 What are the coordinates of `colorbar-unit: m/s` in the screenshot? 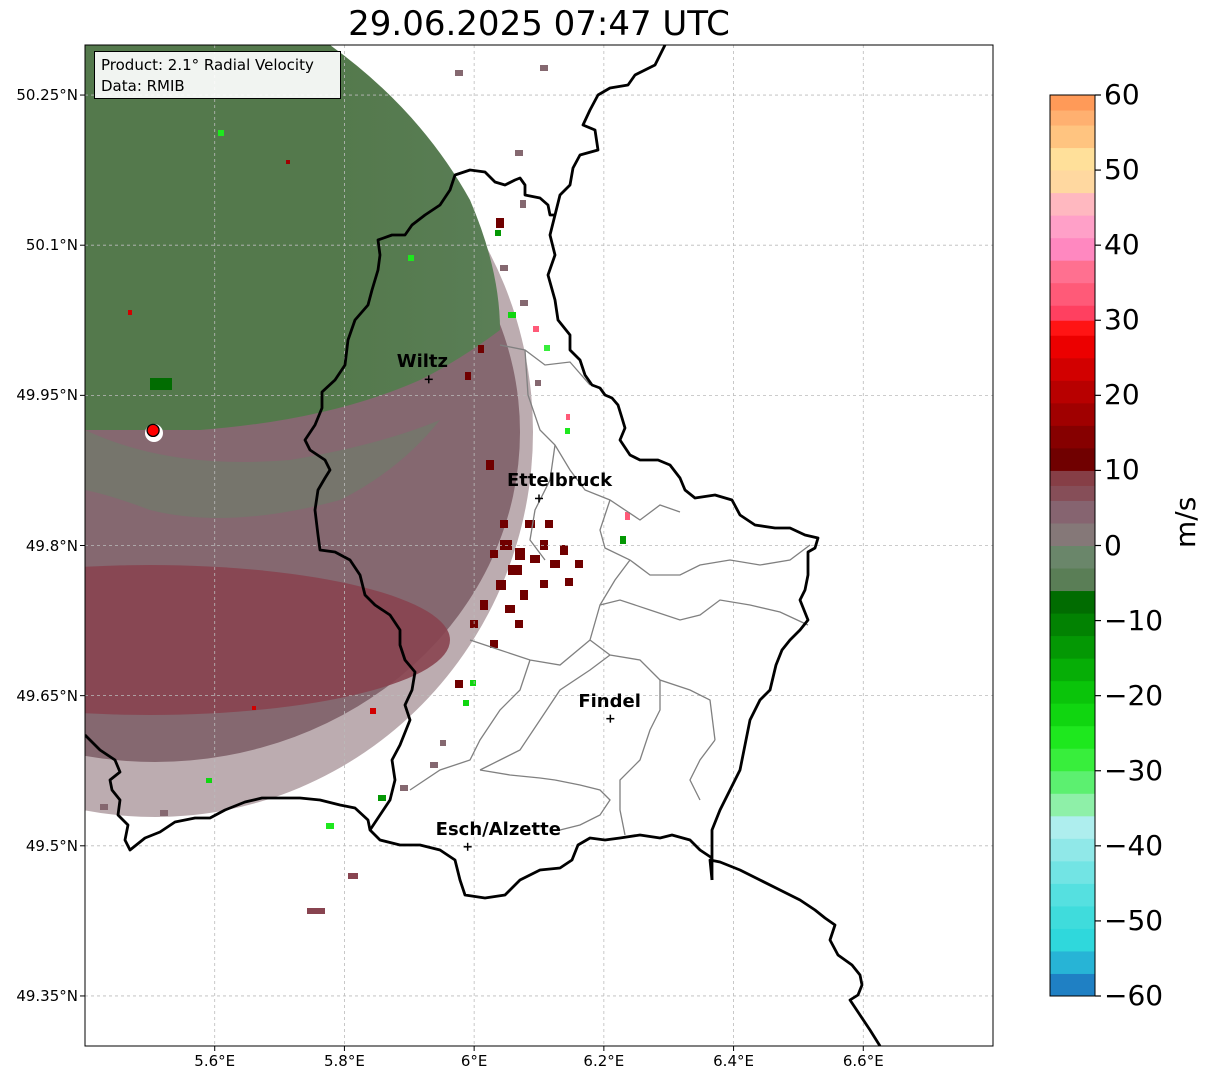 It's located at (1185, 522).